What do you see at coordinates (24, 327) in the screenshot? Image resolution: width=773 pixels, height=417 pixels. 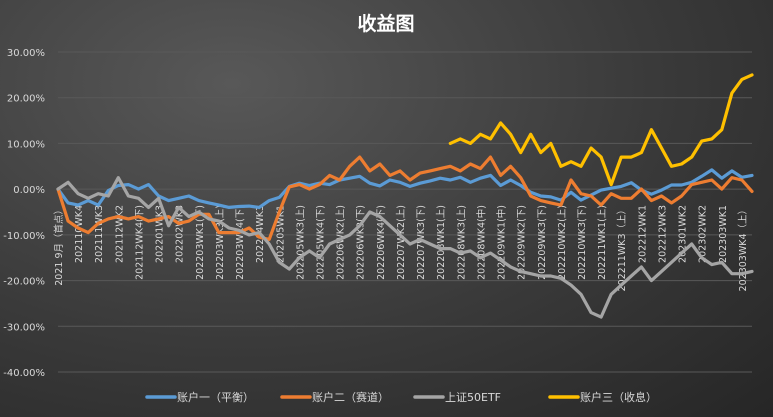 I see `y-tick-label: -30.00%` at bounding box center [24, 327].